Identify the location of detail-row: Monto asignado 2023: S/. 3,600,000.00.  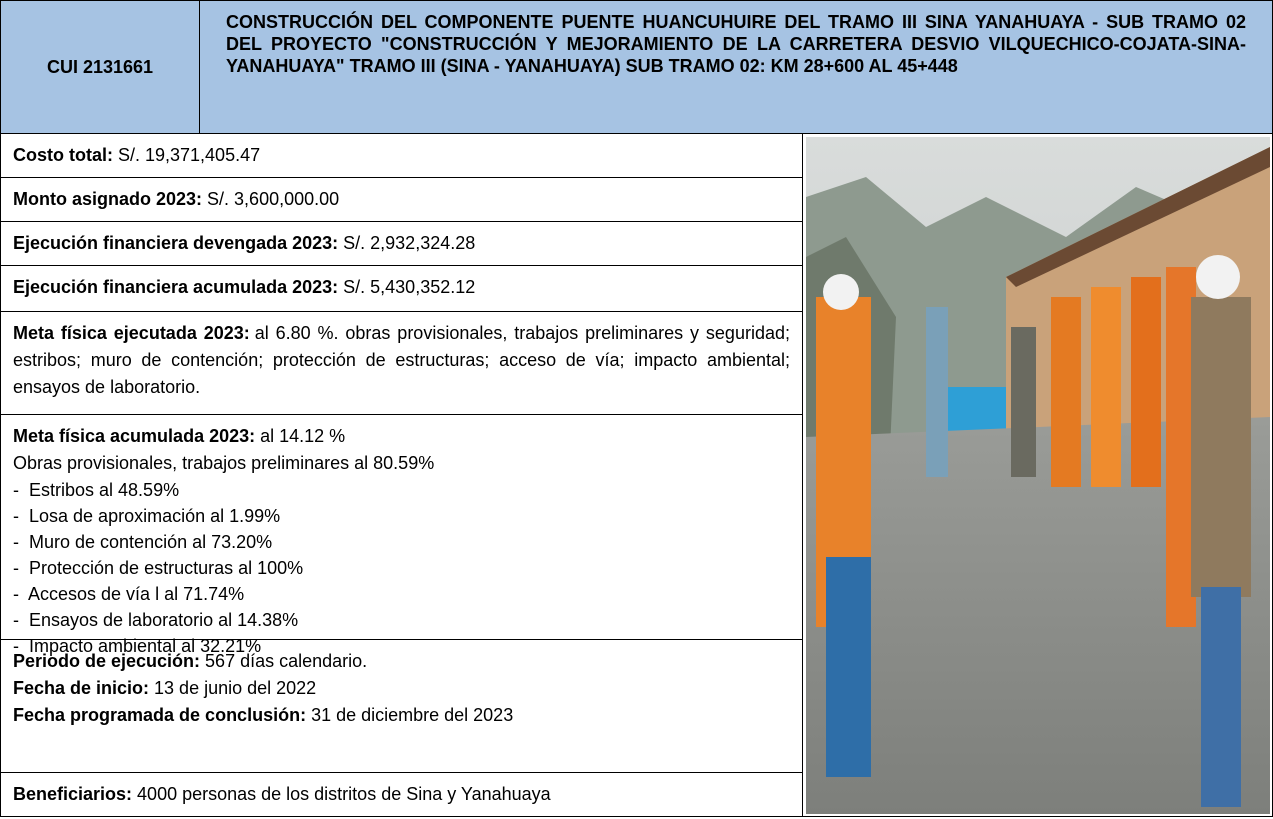
(401, 200).